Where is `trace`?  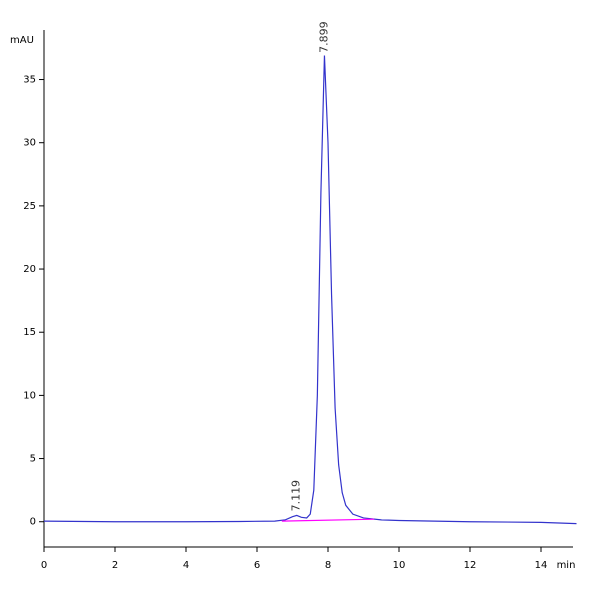
trace is located at coordinates (328, 520).